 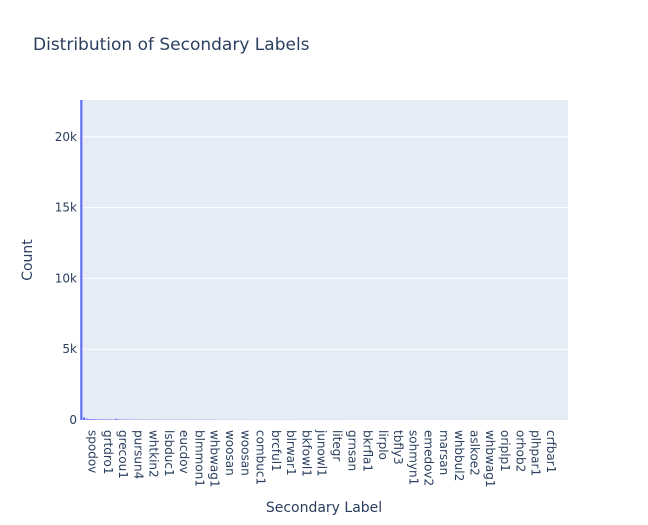 What do you see at coordinates (337, 445) in the screenshot?
I see `x-tick-label: litegr` at bounding box center [337, 445].